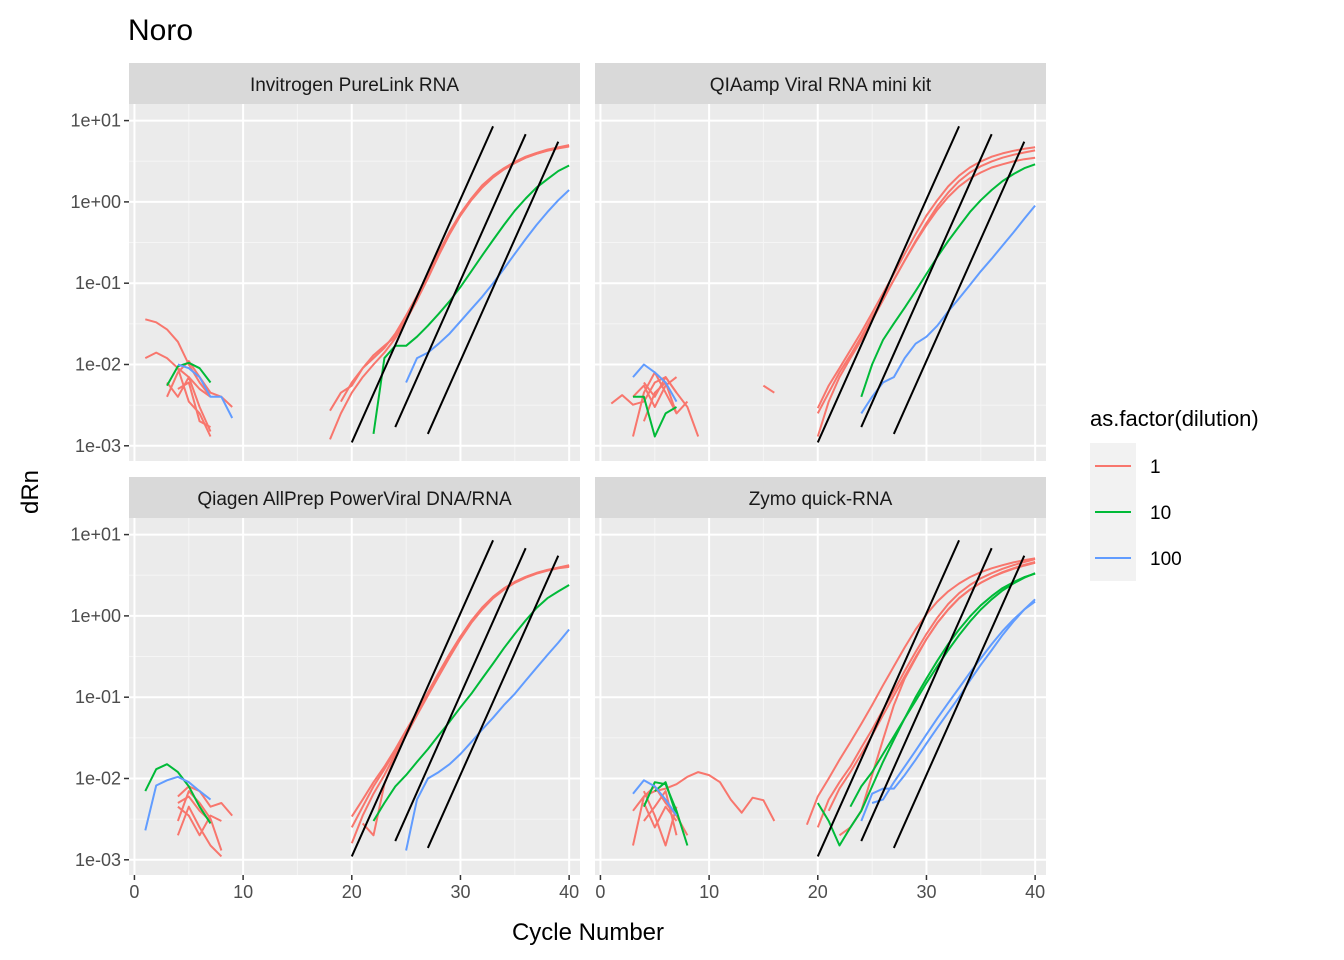 The height and width of the screenshot is (960, 1344). I want to click on gridlines, so click(820, 282).